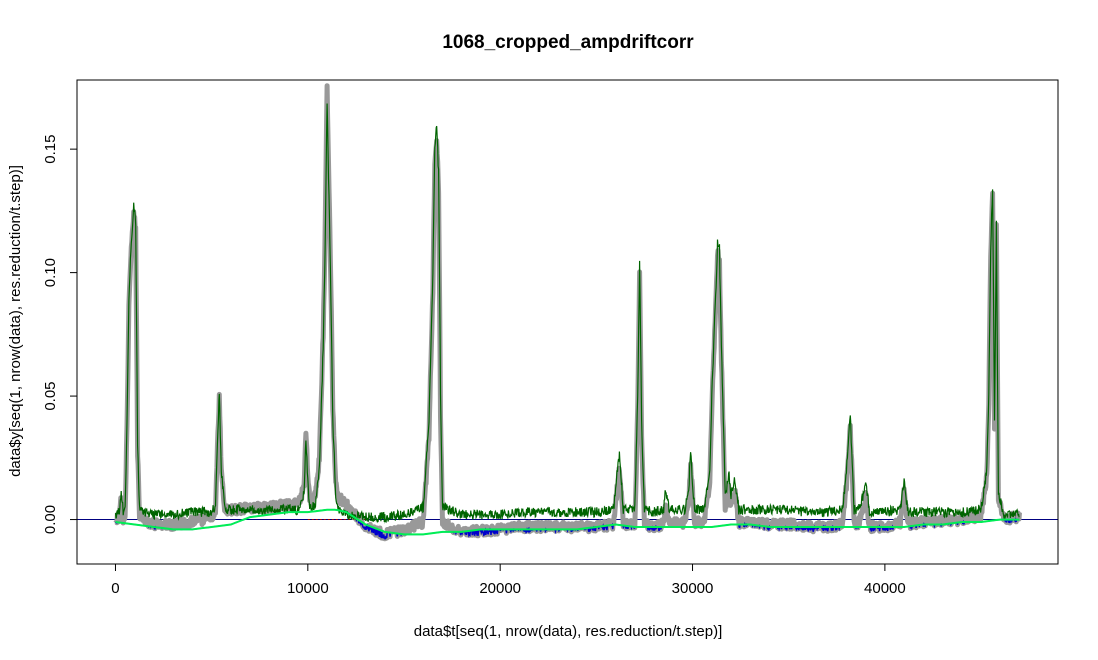 The height and width of the screenshot is (660, 1098). What do you see at coordinates (50, 272) in the screenshot?
I see `y-tick-label: 0.10` at bounding box center [50, 272].